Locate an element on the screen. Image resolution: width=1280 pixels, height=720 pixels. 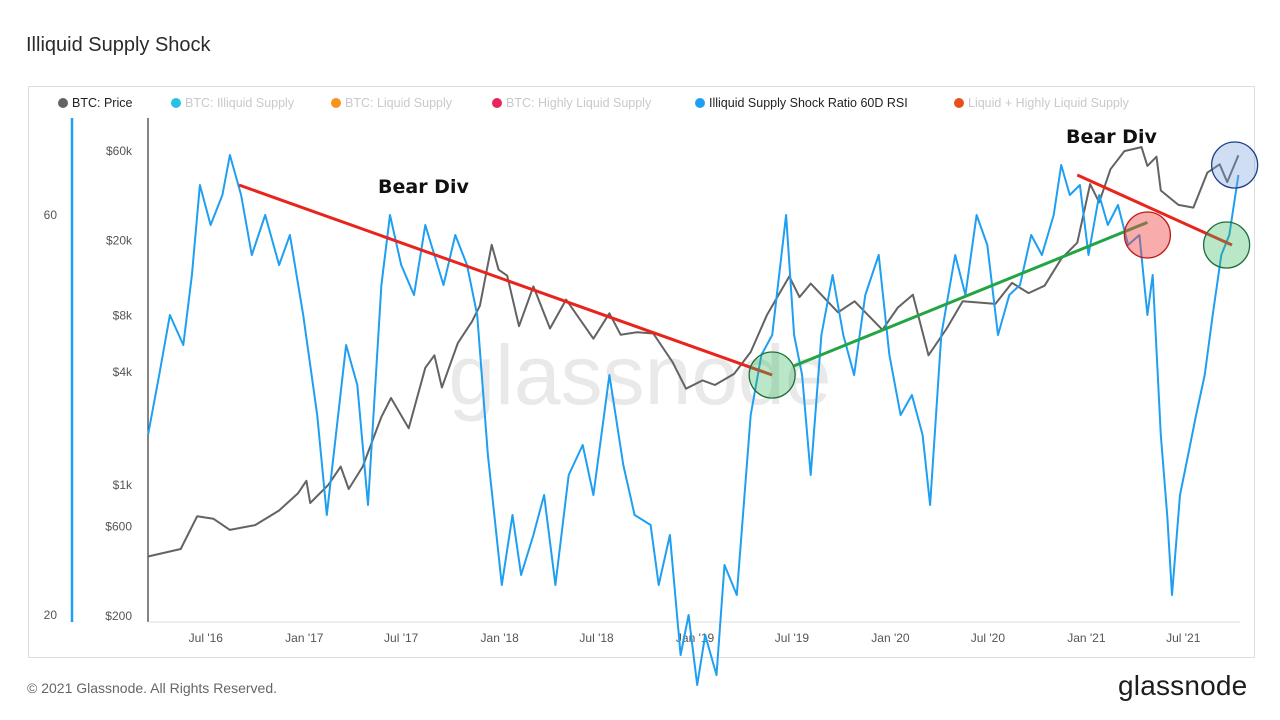
x-tick-label: Jul '16 is located at coordinates (206, 638).